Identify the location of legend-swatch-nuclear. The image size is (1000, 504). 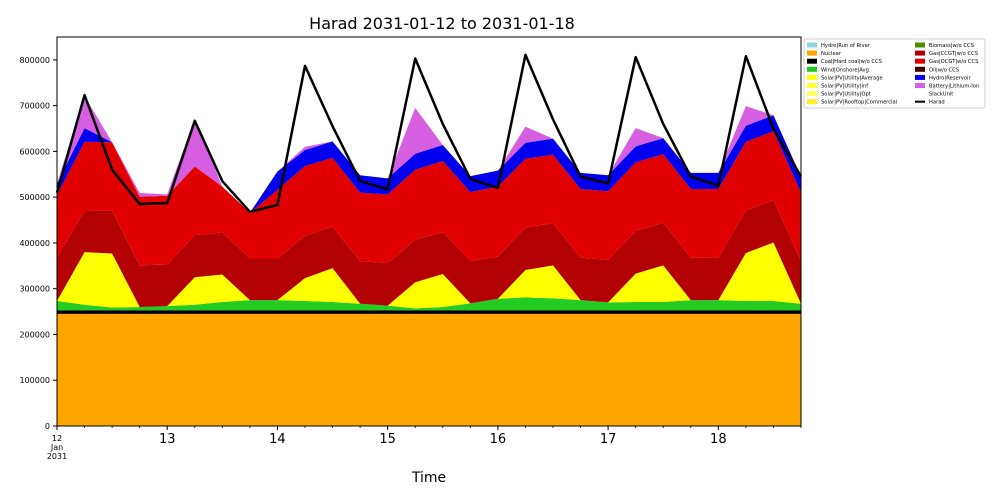
(812, 53).